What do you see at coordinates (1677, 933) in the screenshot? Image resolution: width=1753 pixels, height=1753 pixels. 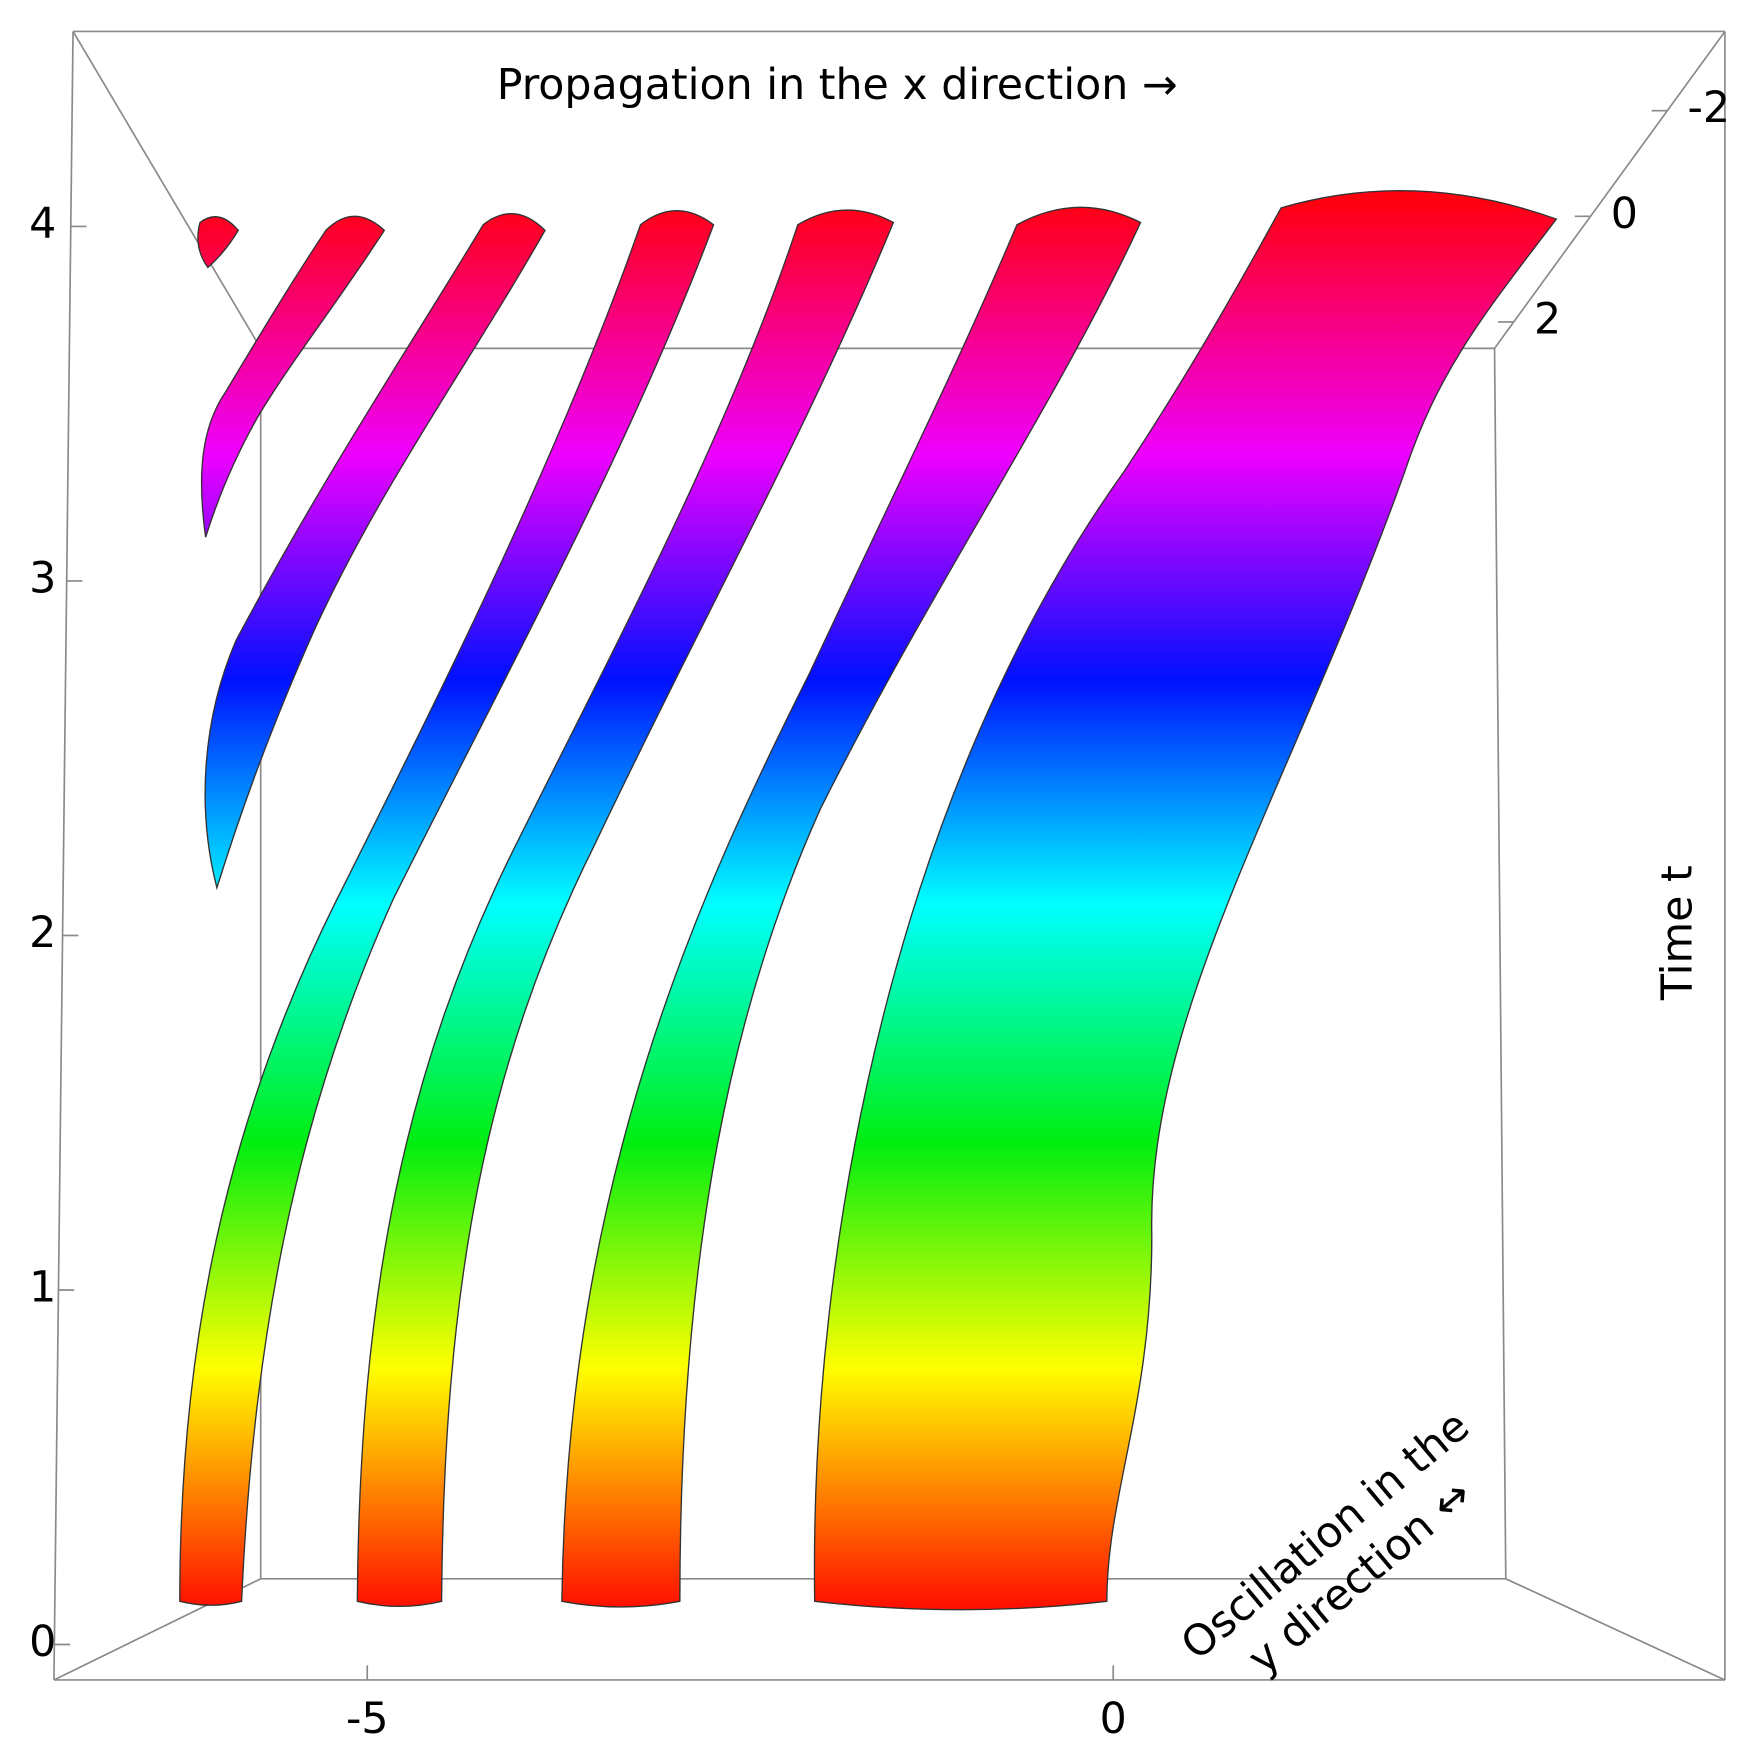 I see `z-axis-label: Time t` at bounding box center [1677, 933].